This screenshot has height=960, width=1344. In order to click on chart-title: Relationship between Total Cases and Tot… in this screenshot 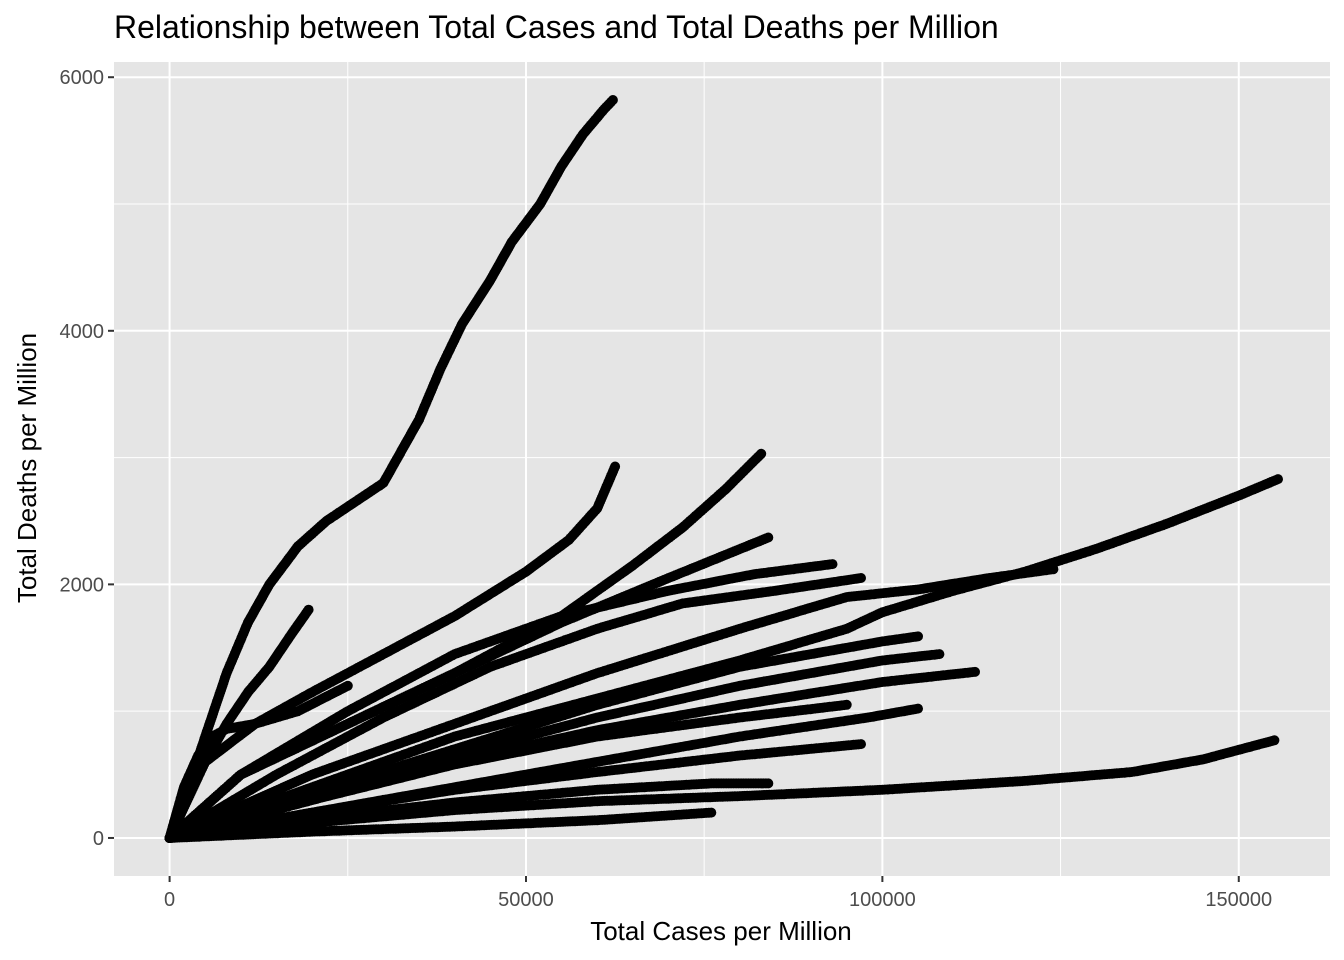, I will do `click(556, 27)`.